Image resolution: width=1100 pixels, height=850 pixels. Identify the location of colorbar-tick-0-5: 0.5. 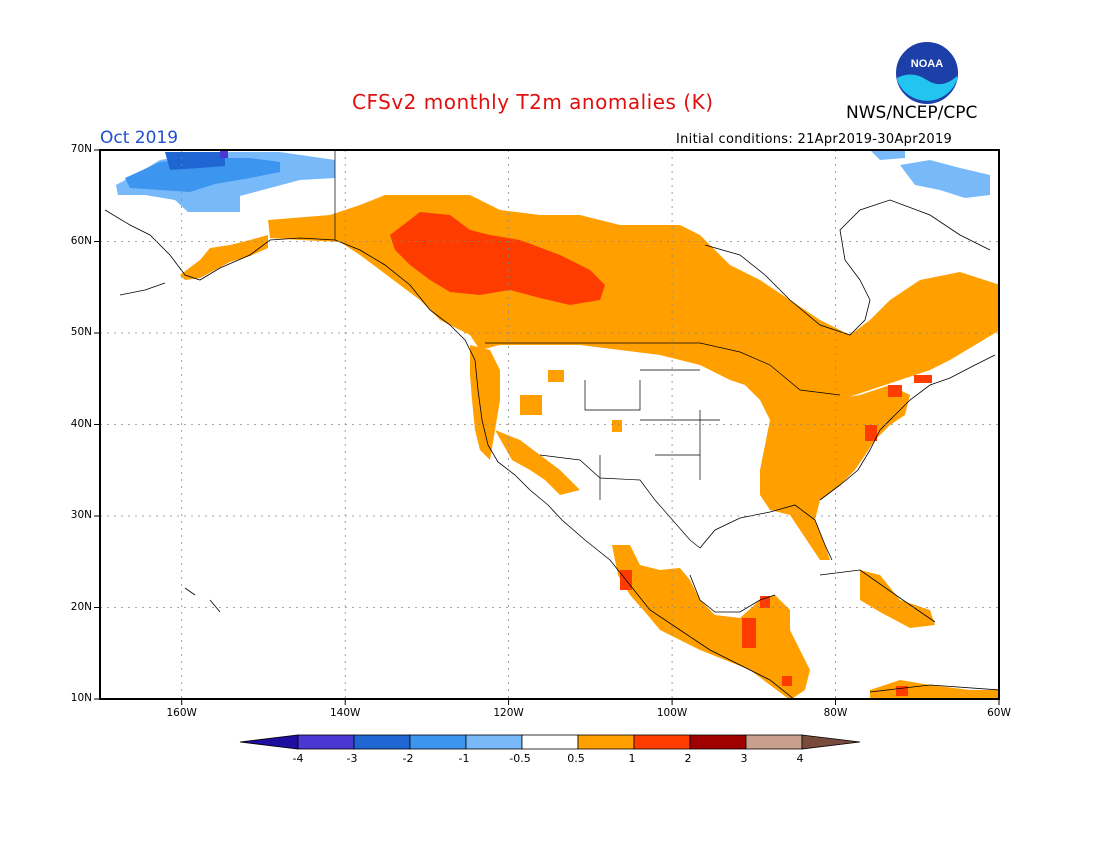
(576, 758).